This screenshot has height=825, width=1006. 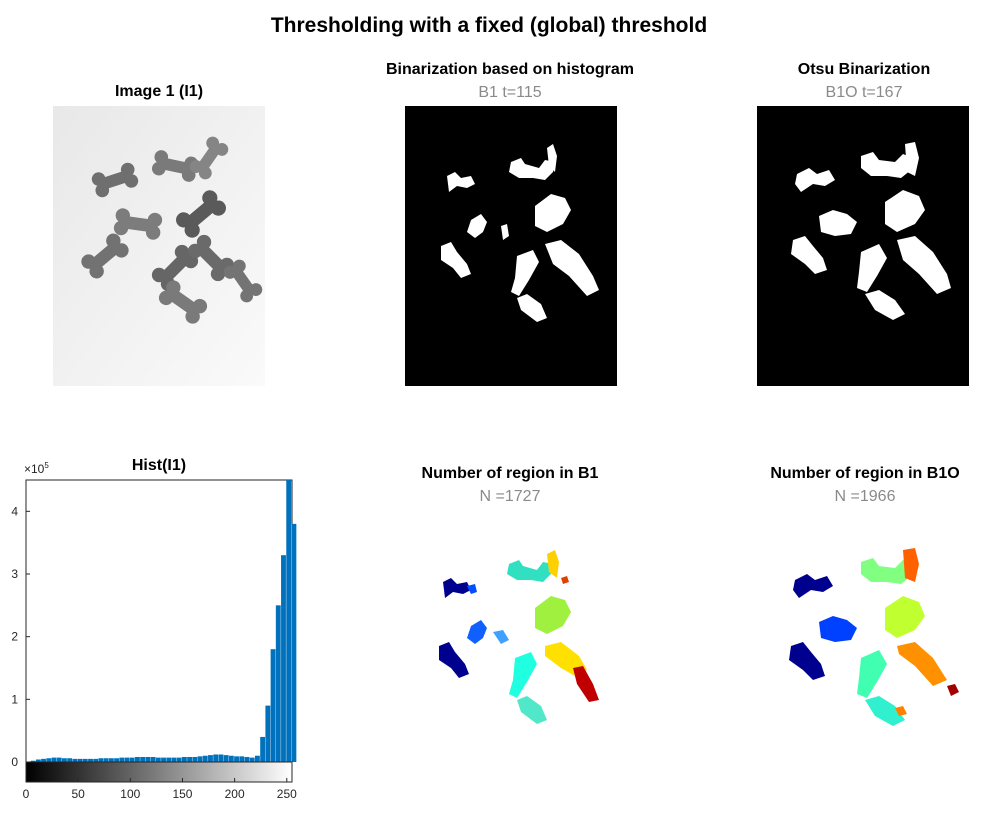 What do you see at coordinates (36, 468) in the screenshot?
I see `hist-y-exponent: ×10⁵` at bounding box center [36, 468].